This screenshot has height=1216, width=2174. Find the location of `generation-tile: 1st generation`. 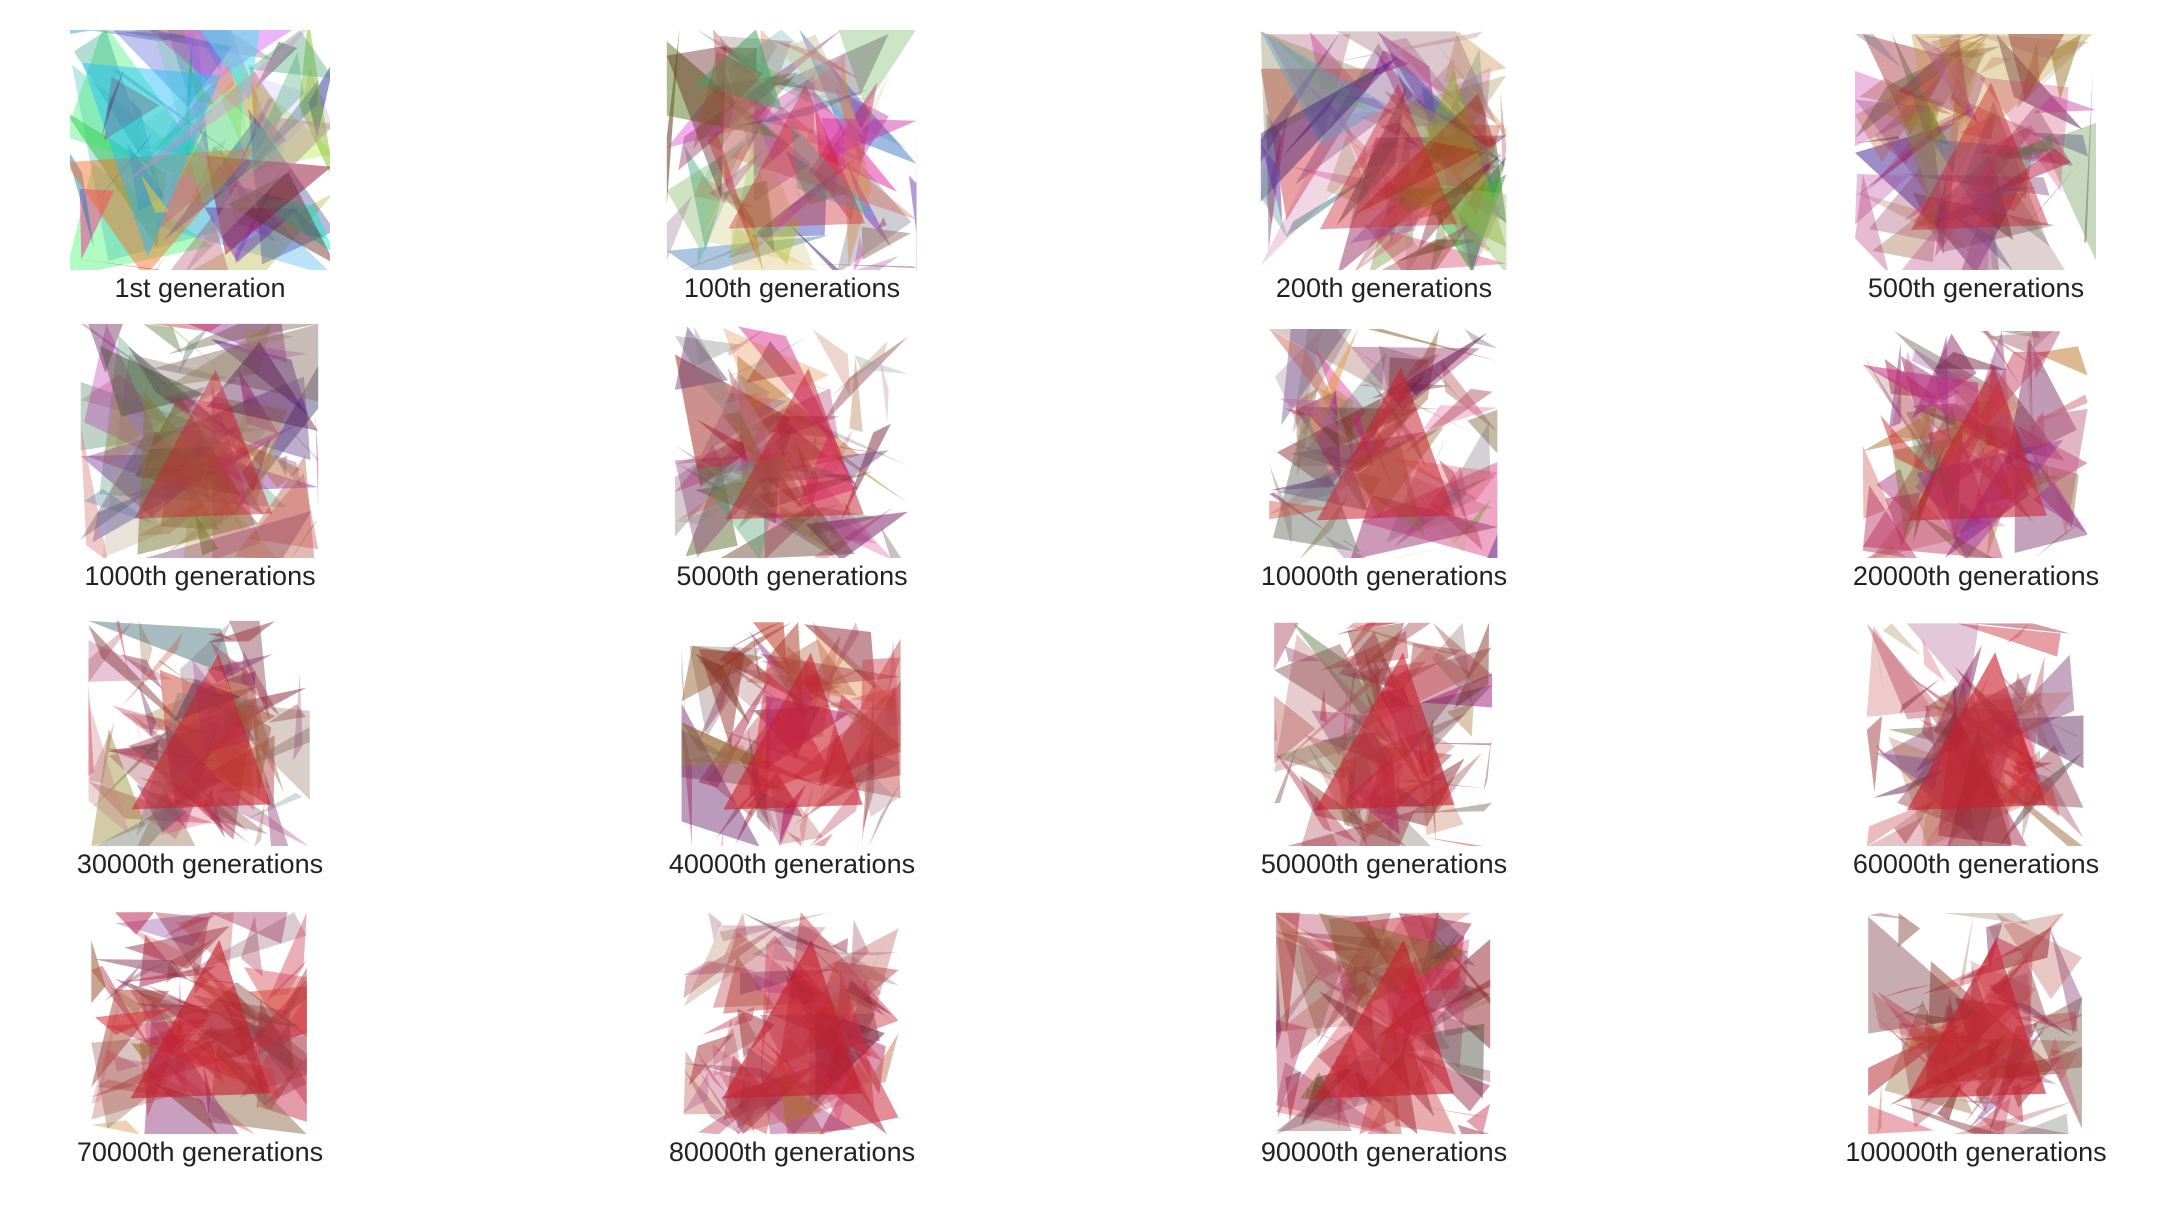

generation-tile: 1st generation is located at coordinates (200, 170).